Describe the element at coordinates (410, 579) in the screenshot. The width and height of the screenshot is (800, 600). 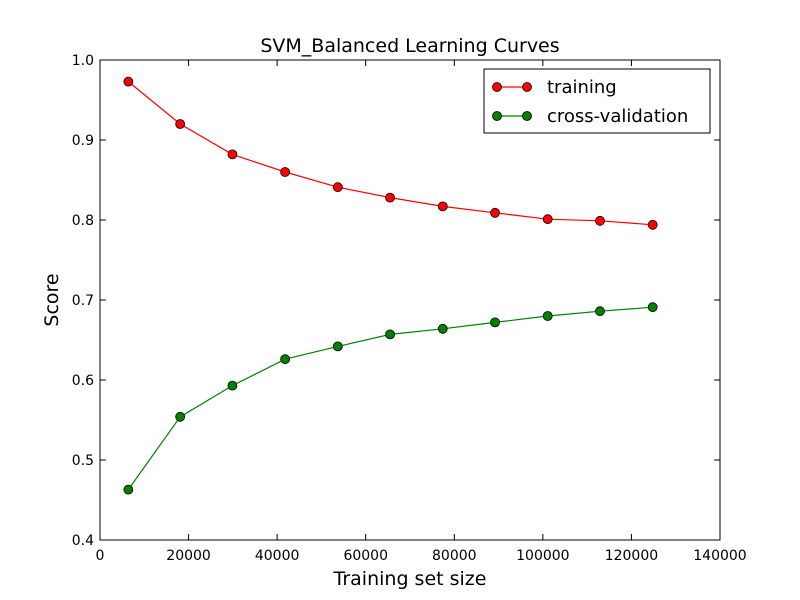
I see `x-axis-title: Training set size` at that location.